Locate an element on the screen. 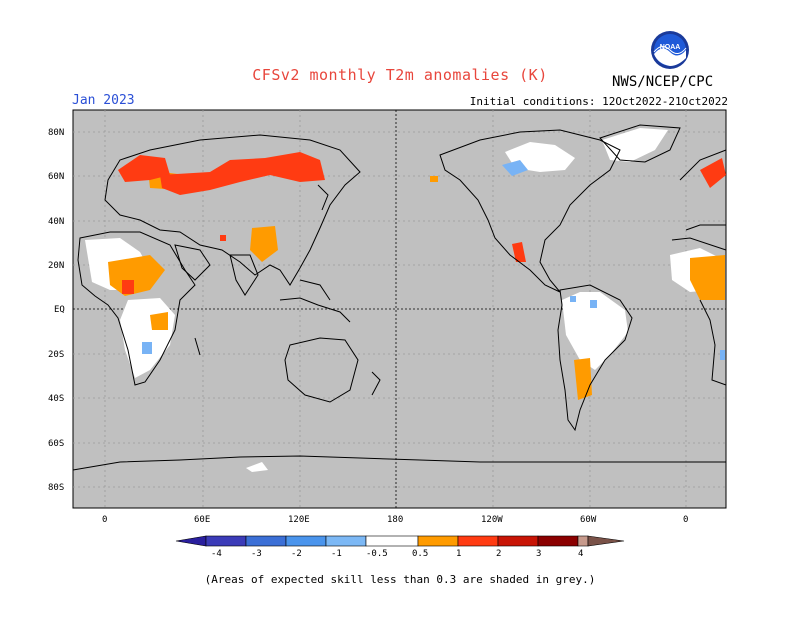 The image size is (800, 618). lat-label: 20S is located at coordinates (56, 355).